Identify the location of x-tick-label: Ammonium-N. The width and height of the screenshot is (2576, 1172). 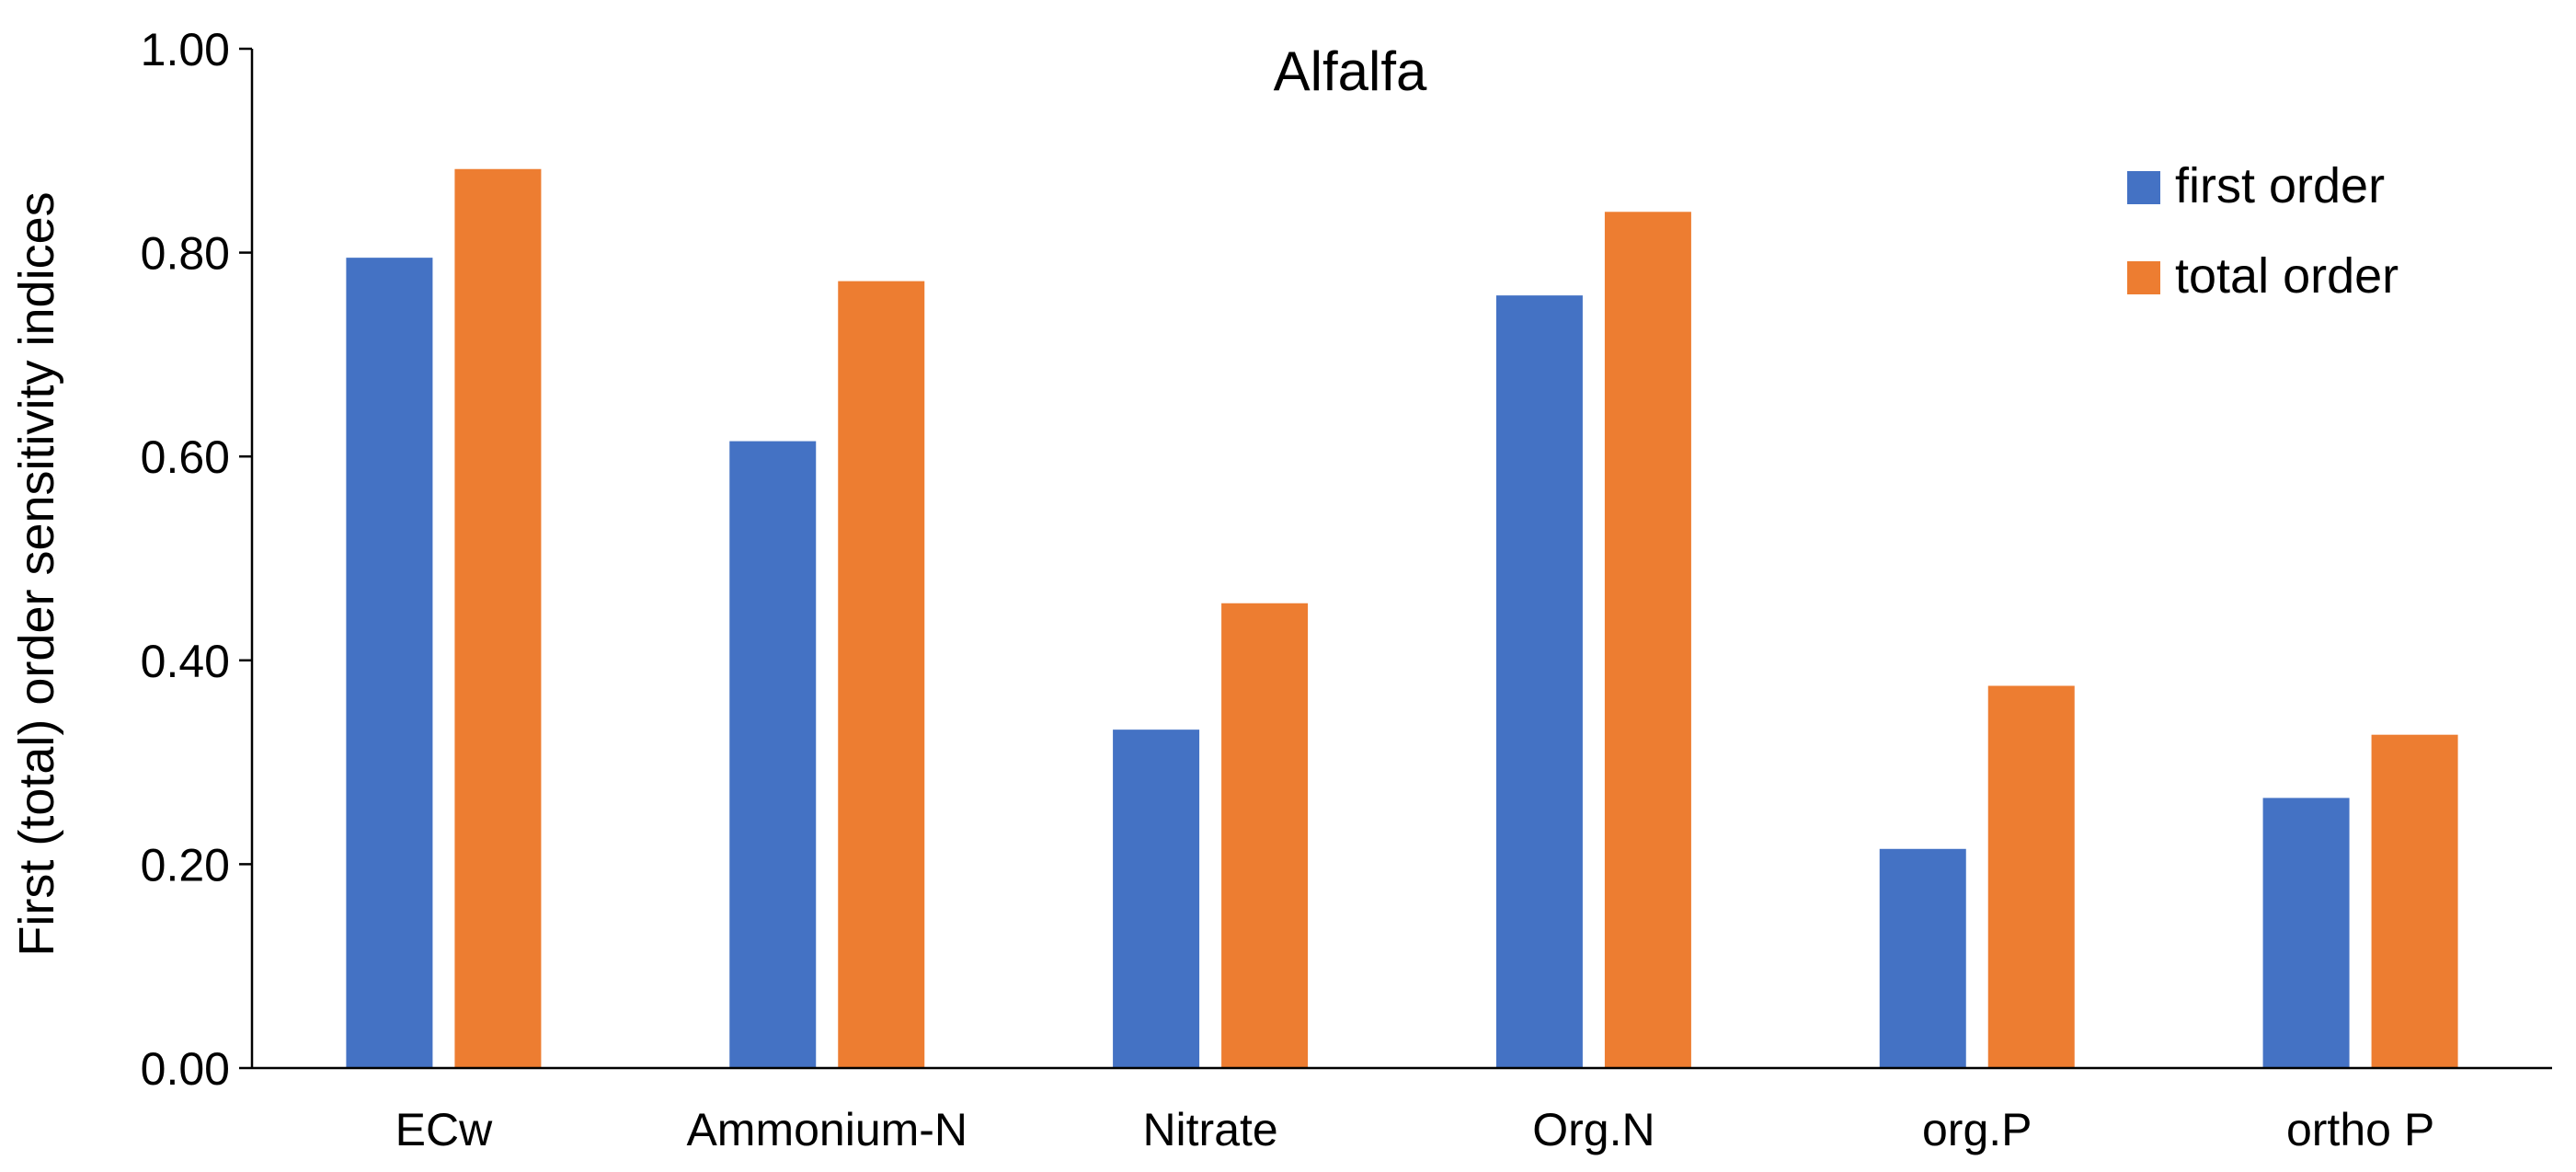
(826, 1130).